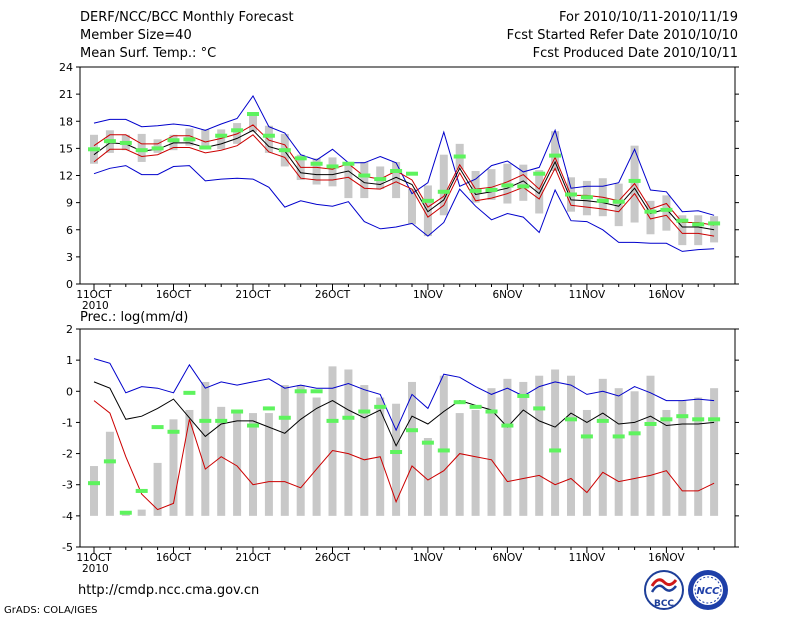 The image size is (800, 618). What do you see at coordinates (635, 53) in the screenshot?
I see `forecast-produced-date: Fcst Produced Date 2010/10/11` at bounding box center [635, 53].